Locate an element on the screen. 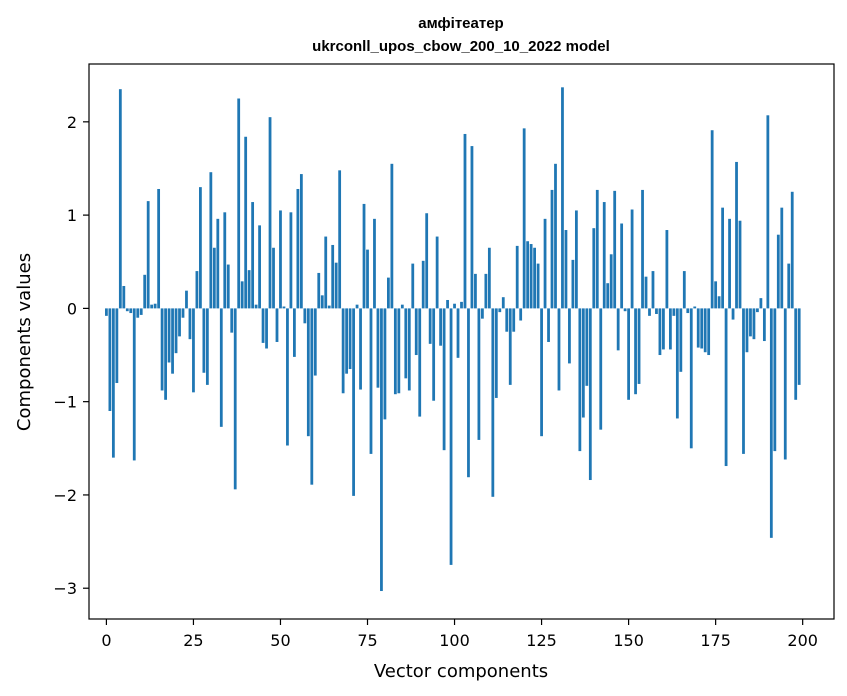  y-tick-label: −2 is located at coordinates (65, 495).